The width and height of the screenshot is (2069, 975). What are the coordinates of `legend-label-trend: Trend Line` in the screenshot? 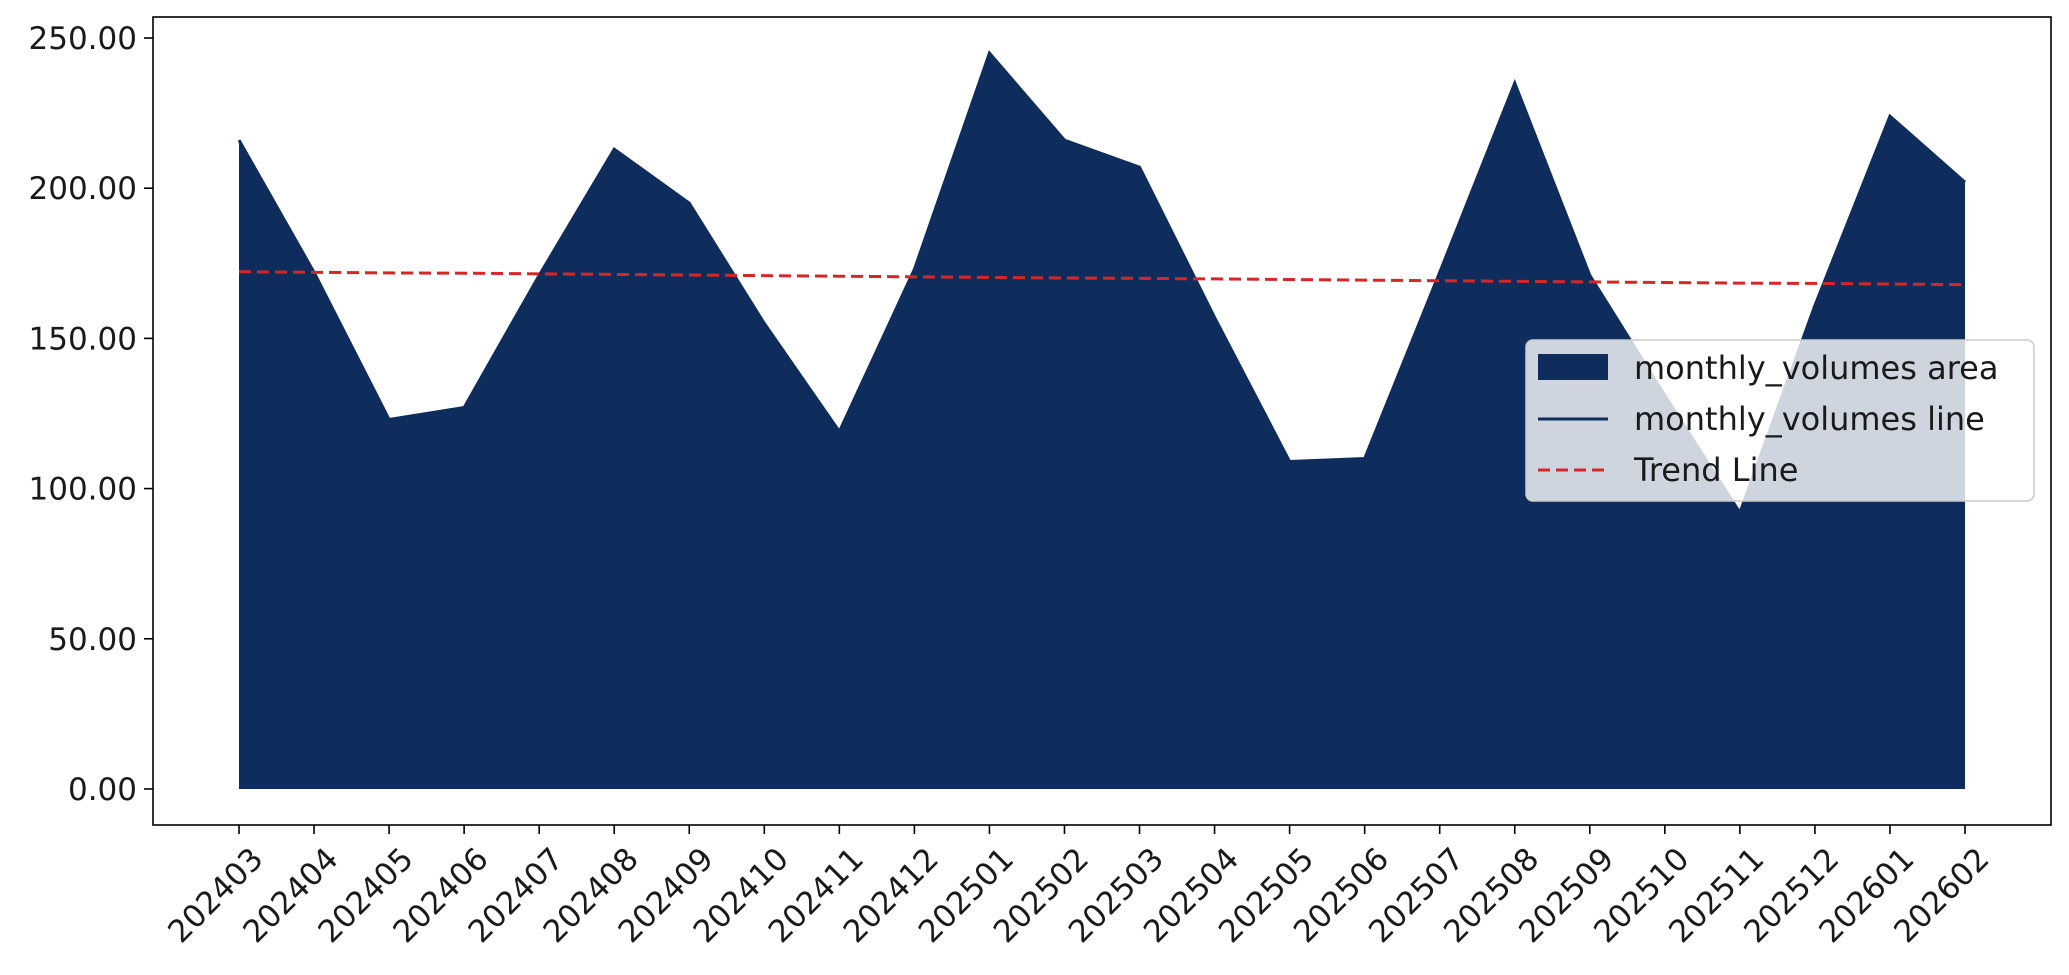 It's located at (1715, 470).